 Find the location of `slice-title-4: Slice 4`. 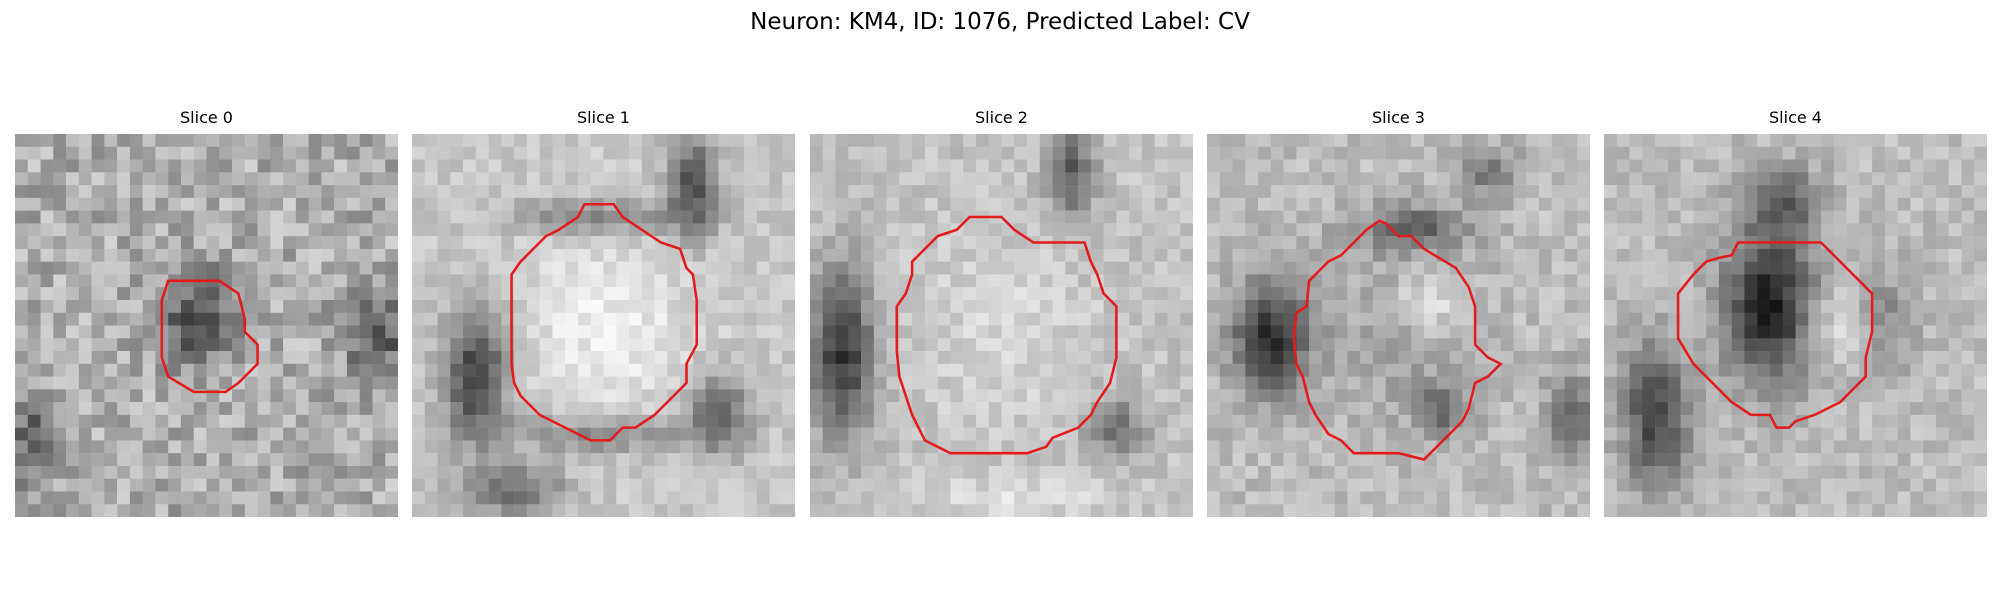

slice-title-4: Slice 4 is located at coordinates (1795, 117).